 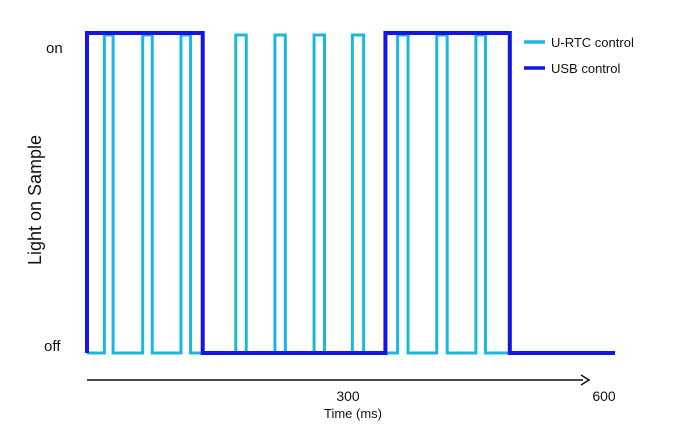 I want to click on y-axis-label: Light on Sample, so click(x=35, y=200).